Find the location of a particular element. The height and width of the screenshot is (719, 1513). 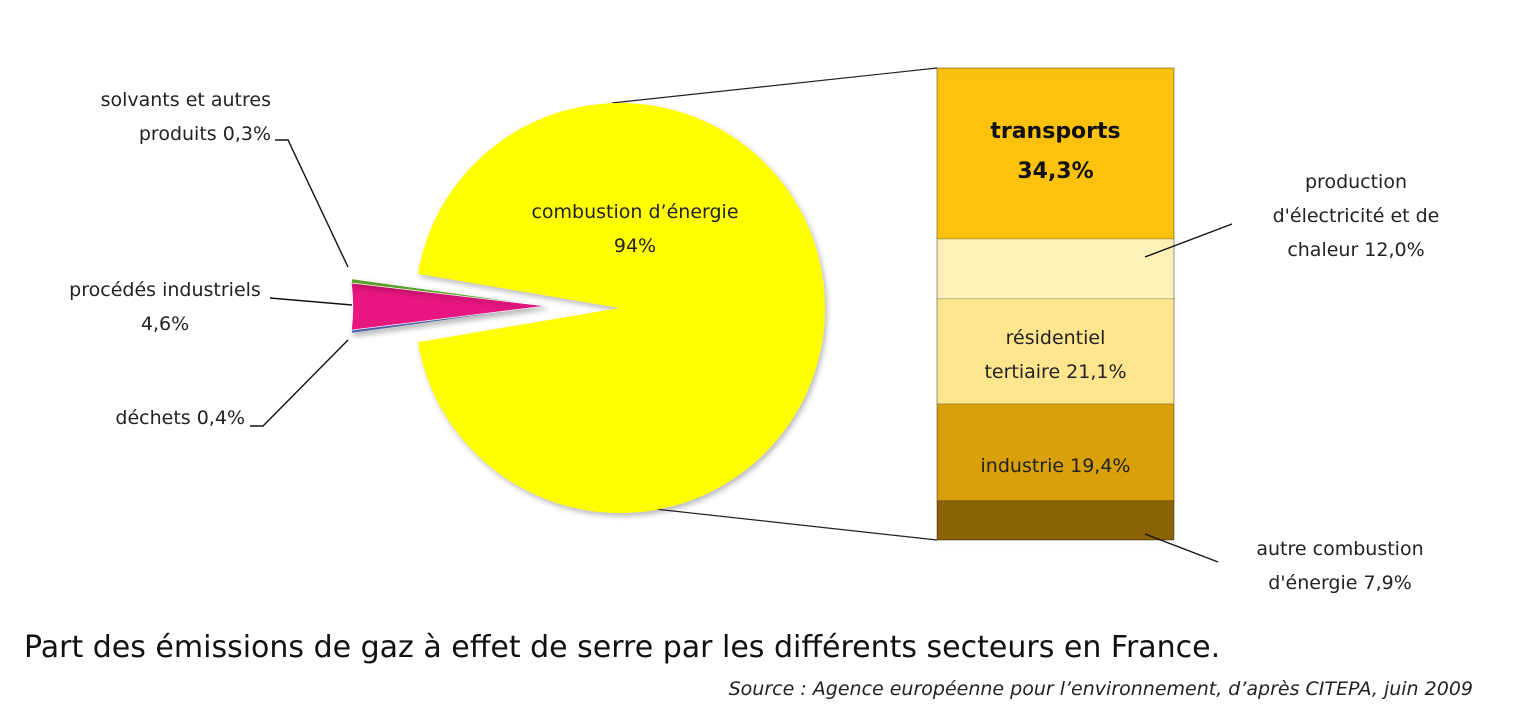

label-dechets: déchets 0,4% is located at coordinates (180, 418).